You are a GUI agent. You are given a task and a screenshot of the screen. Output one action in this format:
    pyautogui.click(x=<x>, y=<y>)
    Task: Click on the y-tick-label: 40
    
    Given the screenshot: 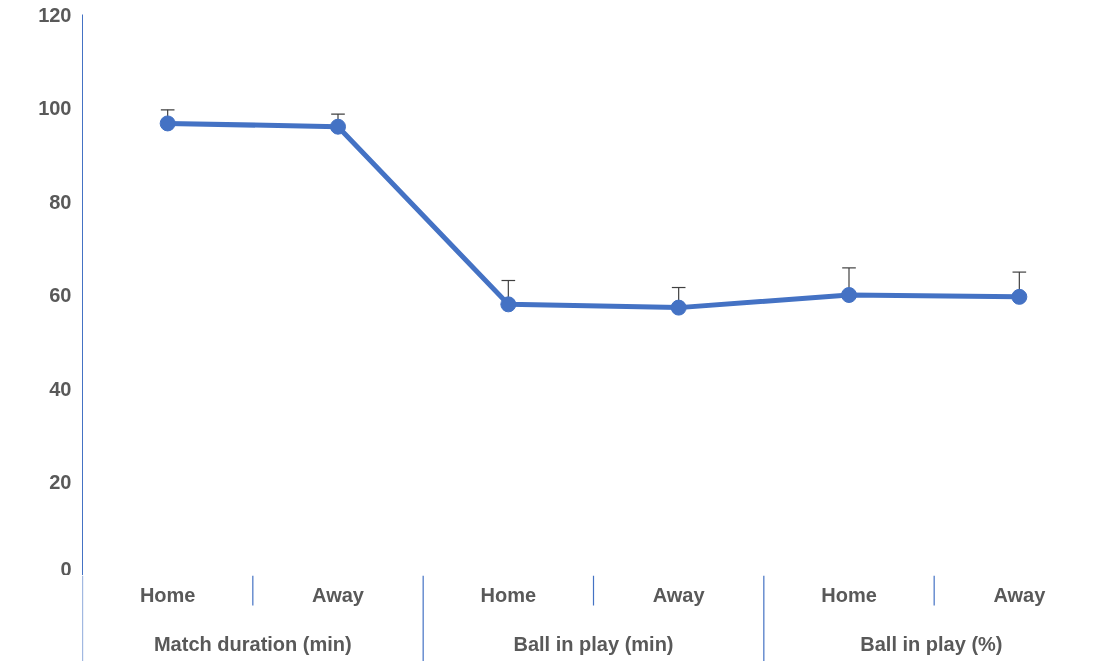 What is the action you would take?
    pyautogui.click(x=60, y=388)
    